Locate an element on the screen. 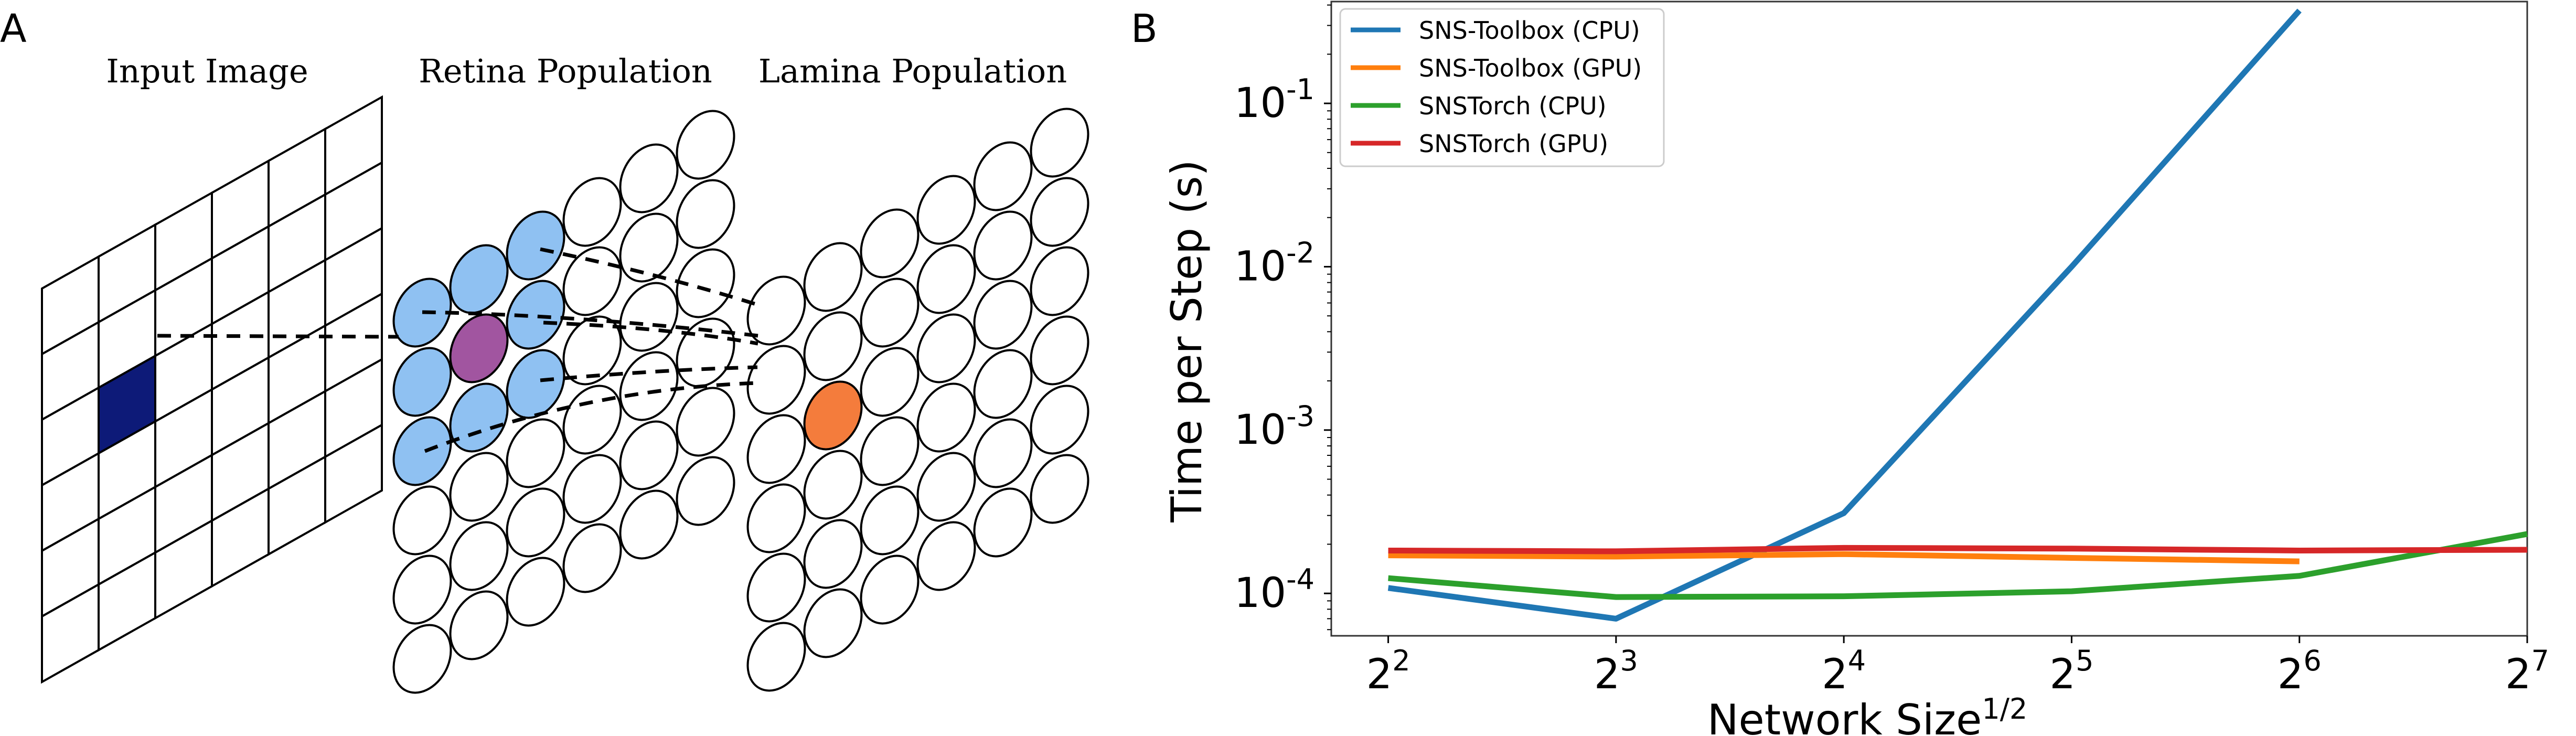 The height and width of the screenshot is (736, 2576). grid-cell is located at coordinates (353, 474).